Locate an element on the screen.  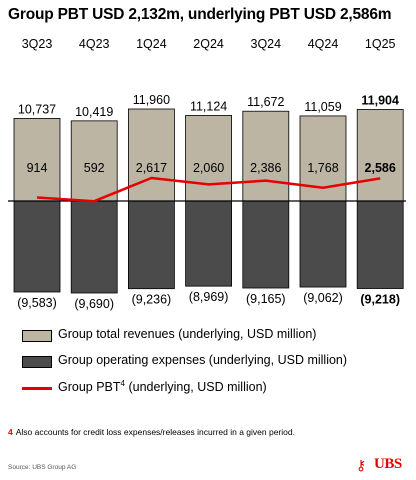
legend-label-pbt: Group PBT4 (underlying, USD million) is located at coordinates (162, 386).